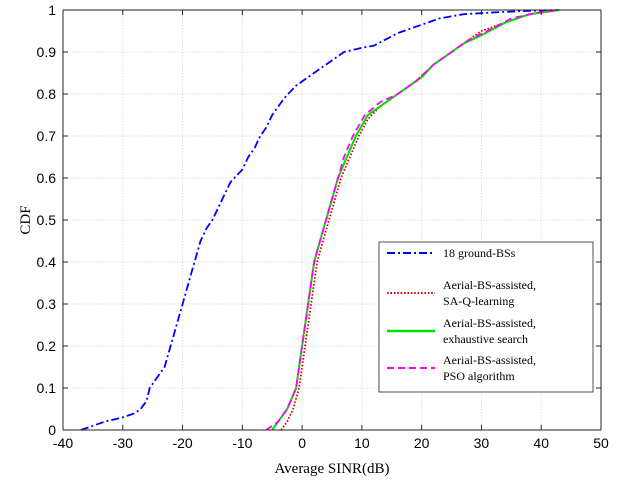  What do you see at coordinates (26, 219) in the screenshot?
I see `y-axis-label: CDF` at bounding box center [26, 219].